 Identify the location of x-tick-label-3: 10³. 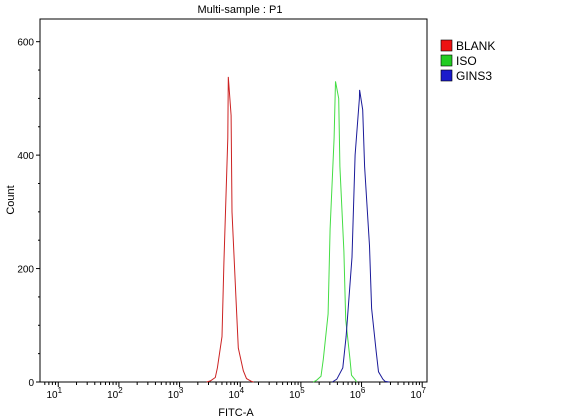
(176, 393).